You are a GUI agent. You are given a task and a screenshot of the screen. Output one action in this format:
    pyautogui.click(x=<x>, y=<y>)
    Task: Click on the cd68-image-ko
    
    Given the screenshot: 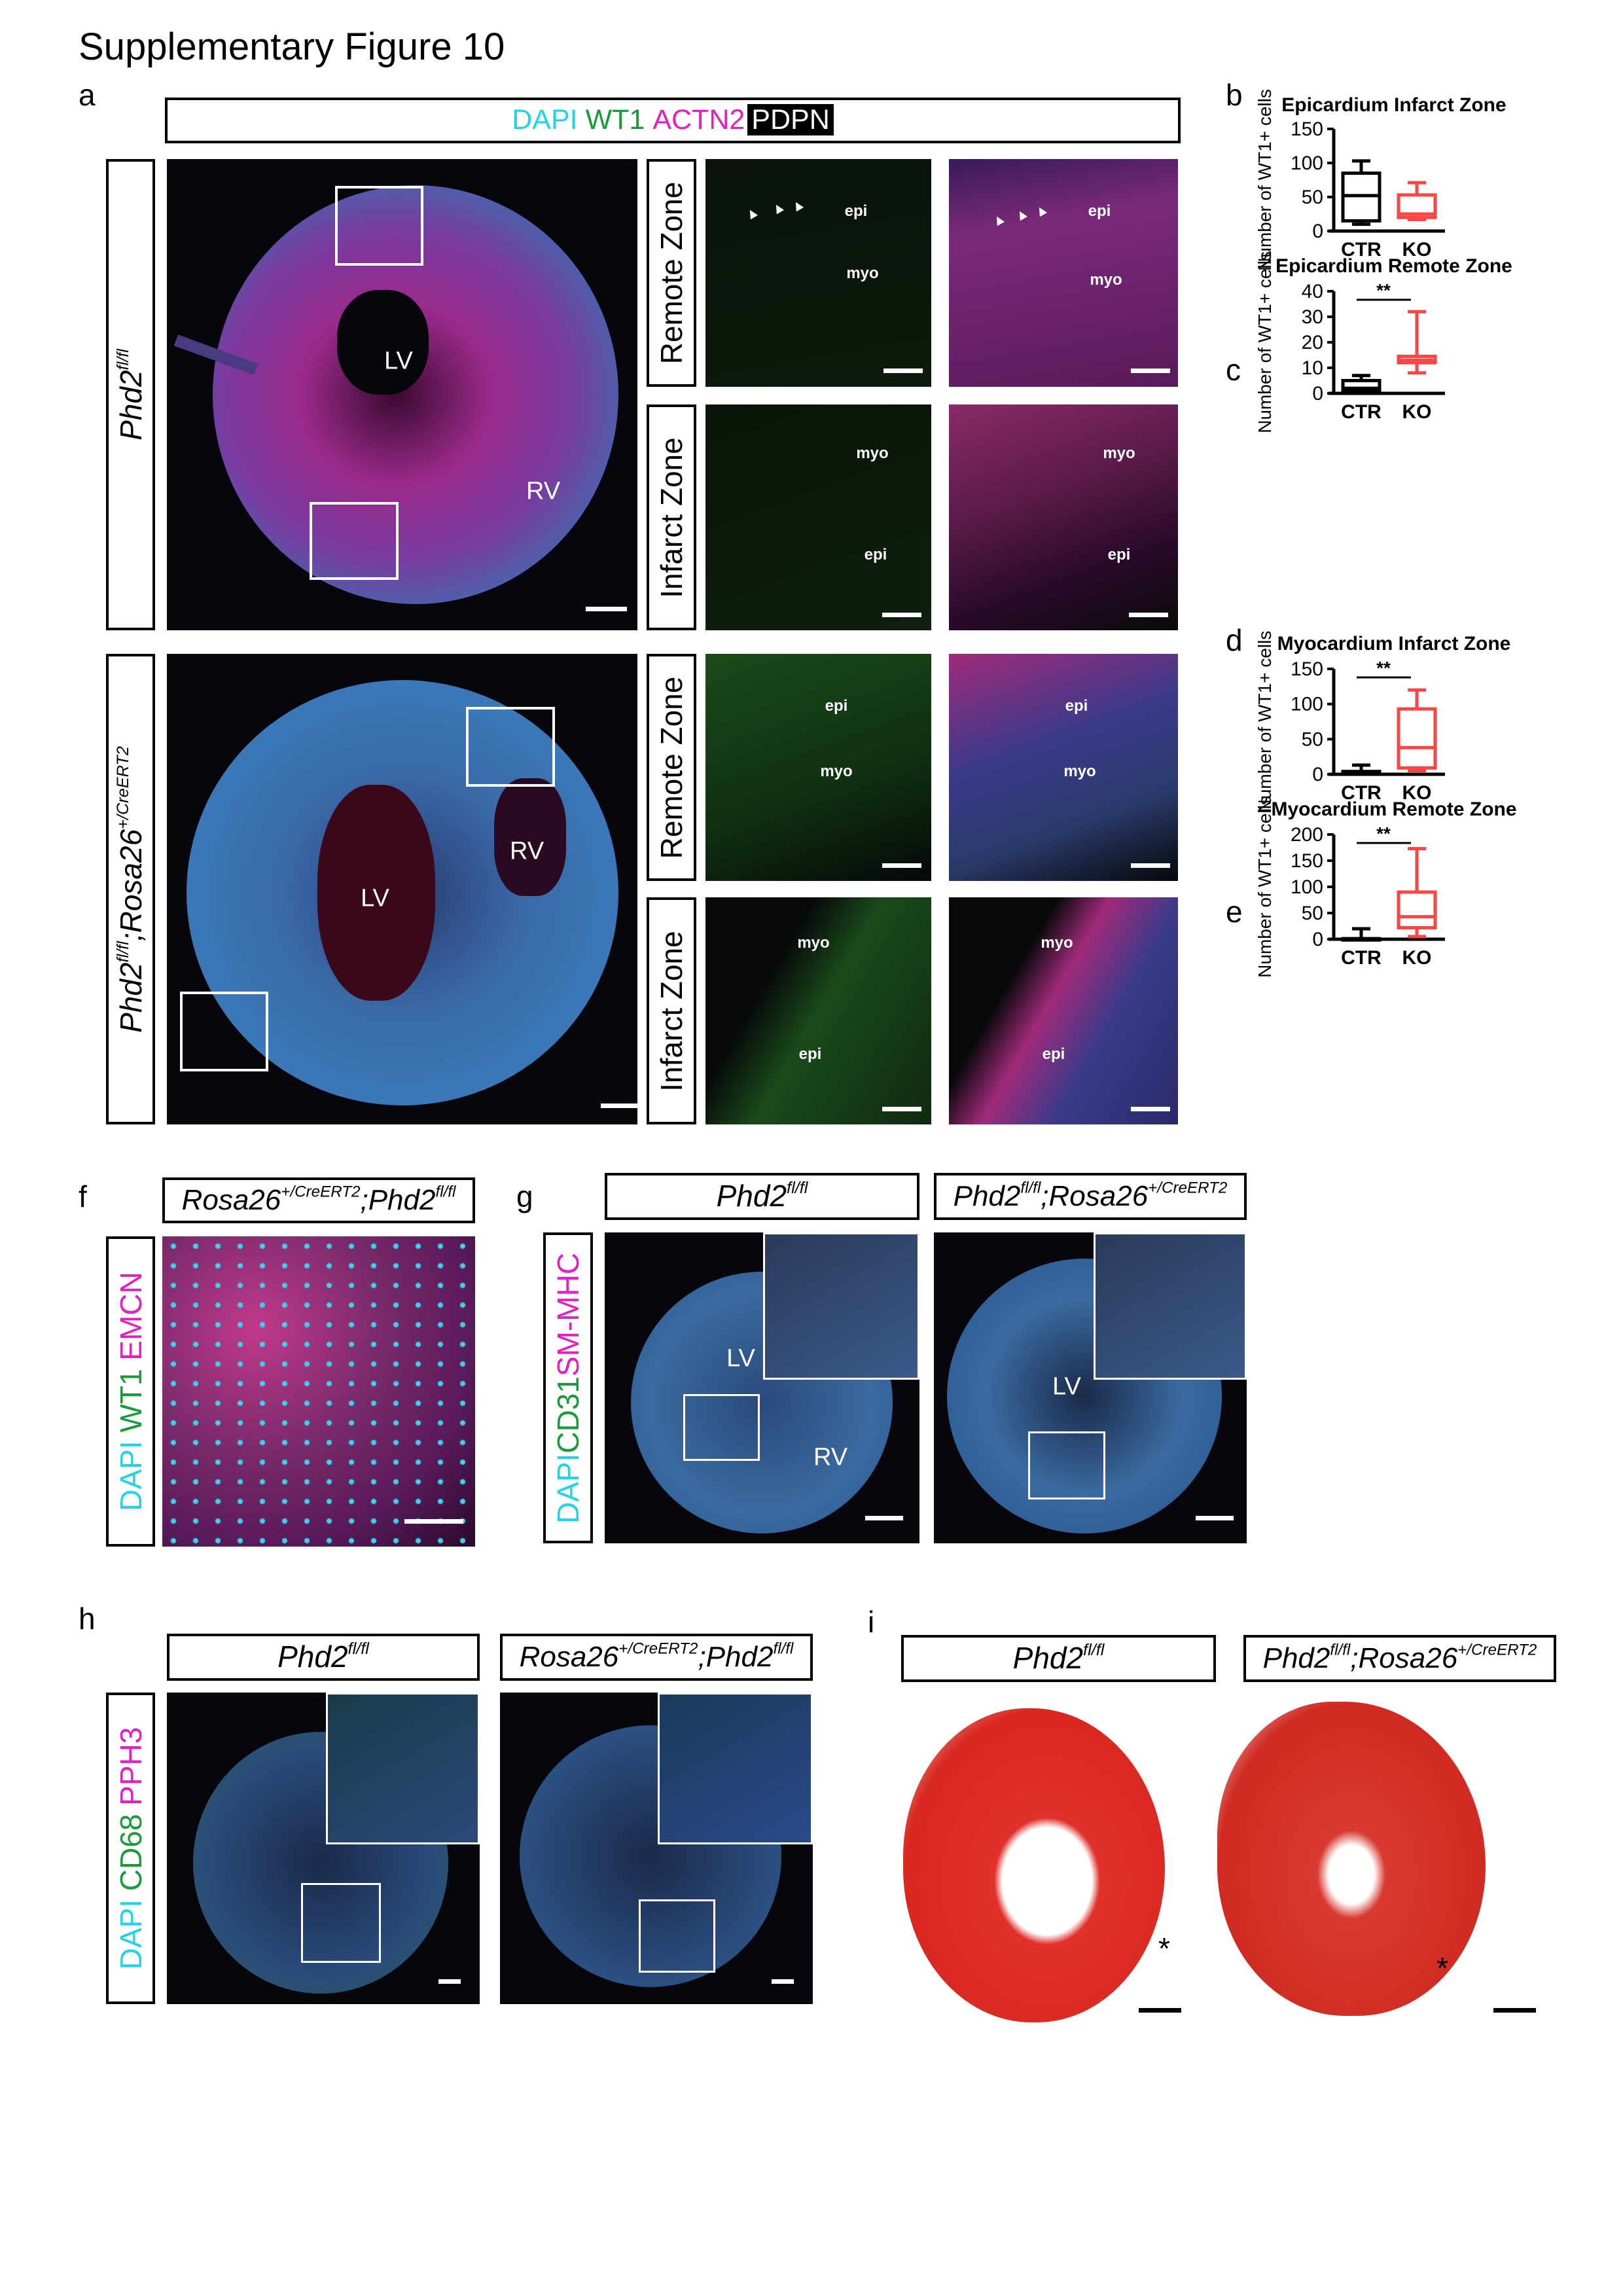 What is the action you would take?
    pyautogui.click(x=657, y=1848)
    